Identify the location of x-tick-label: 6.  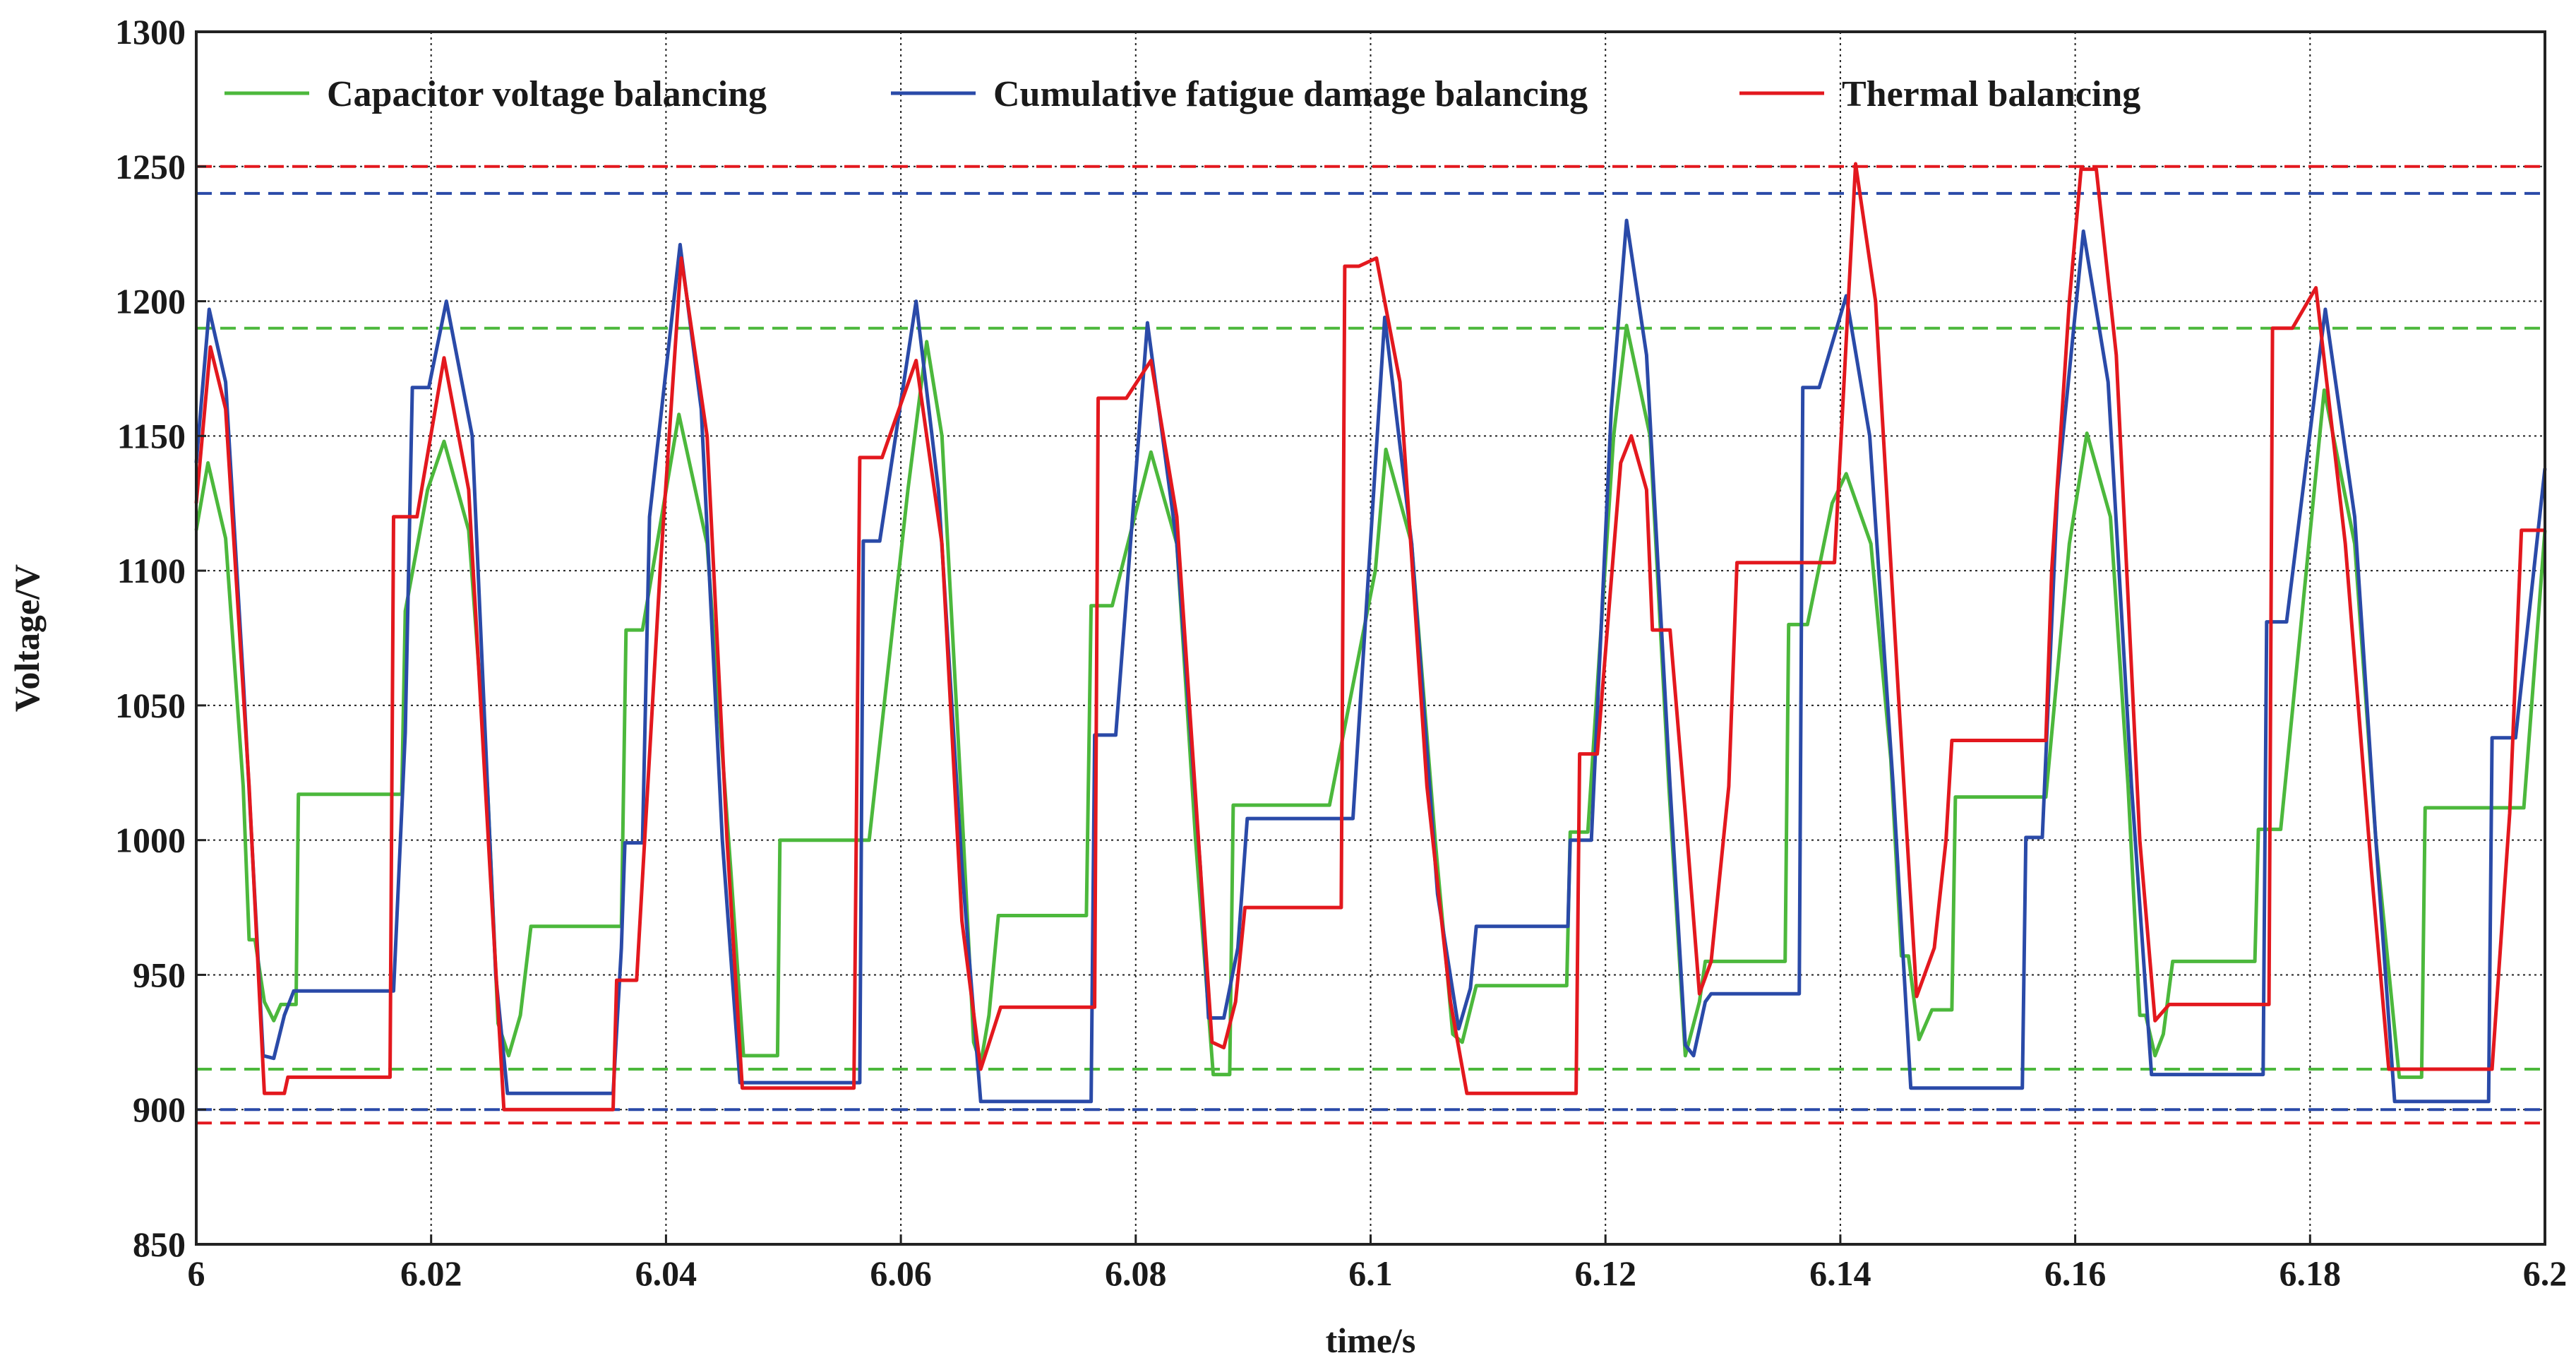
(196, 1273).